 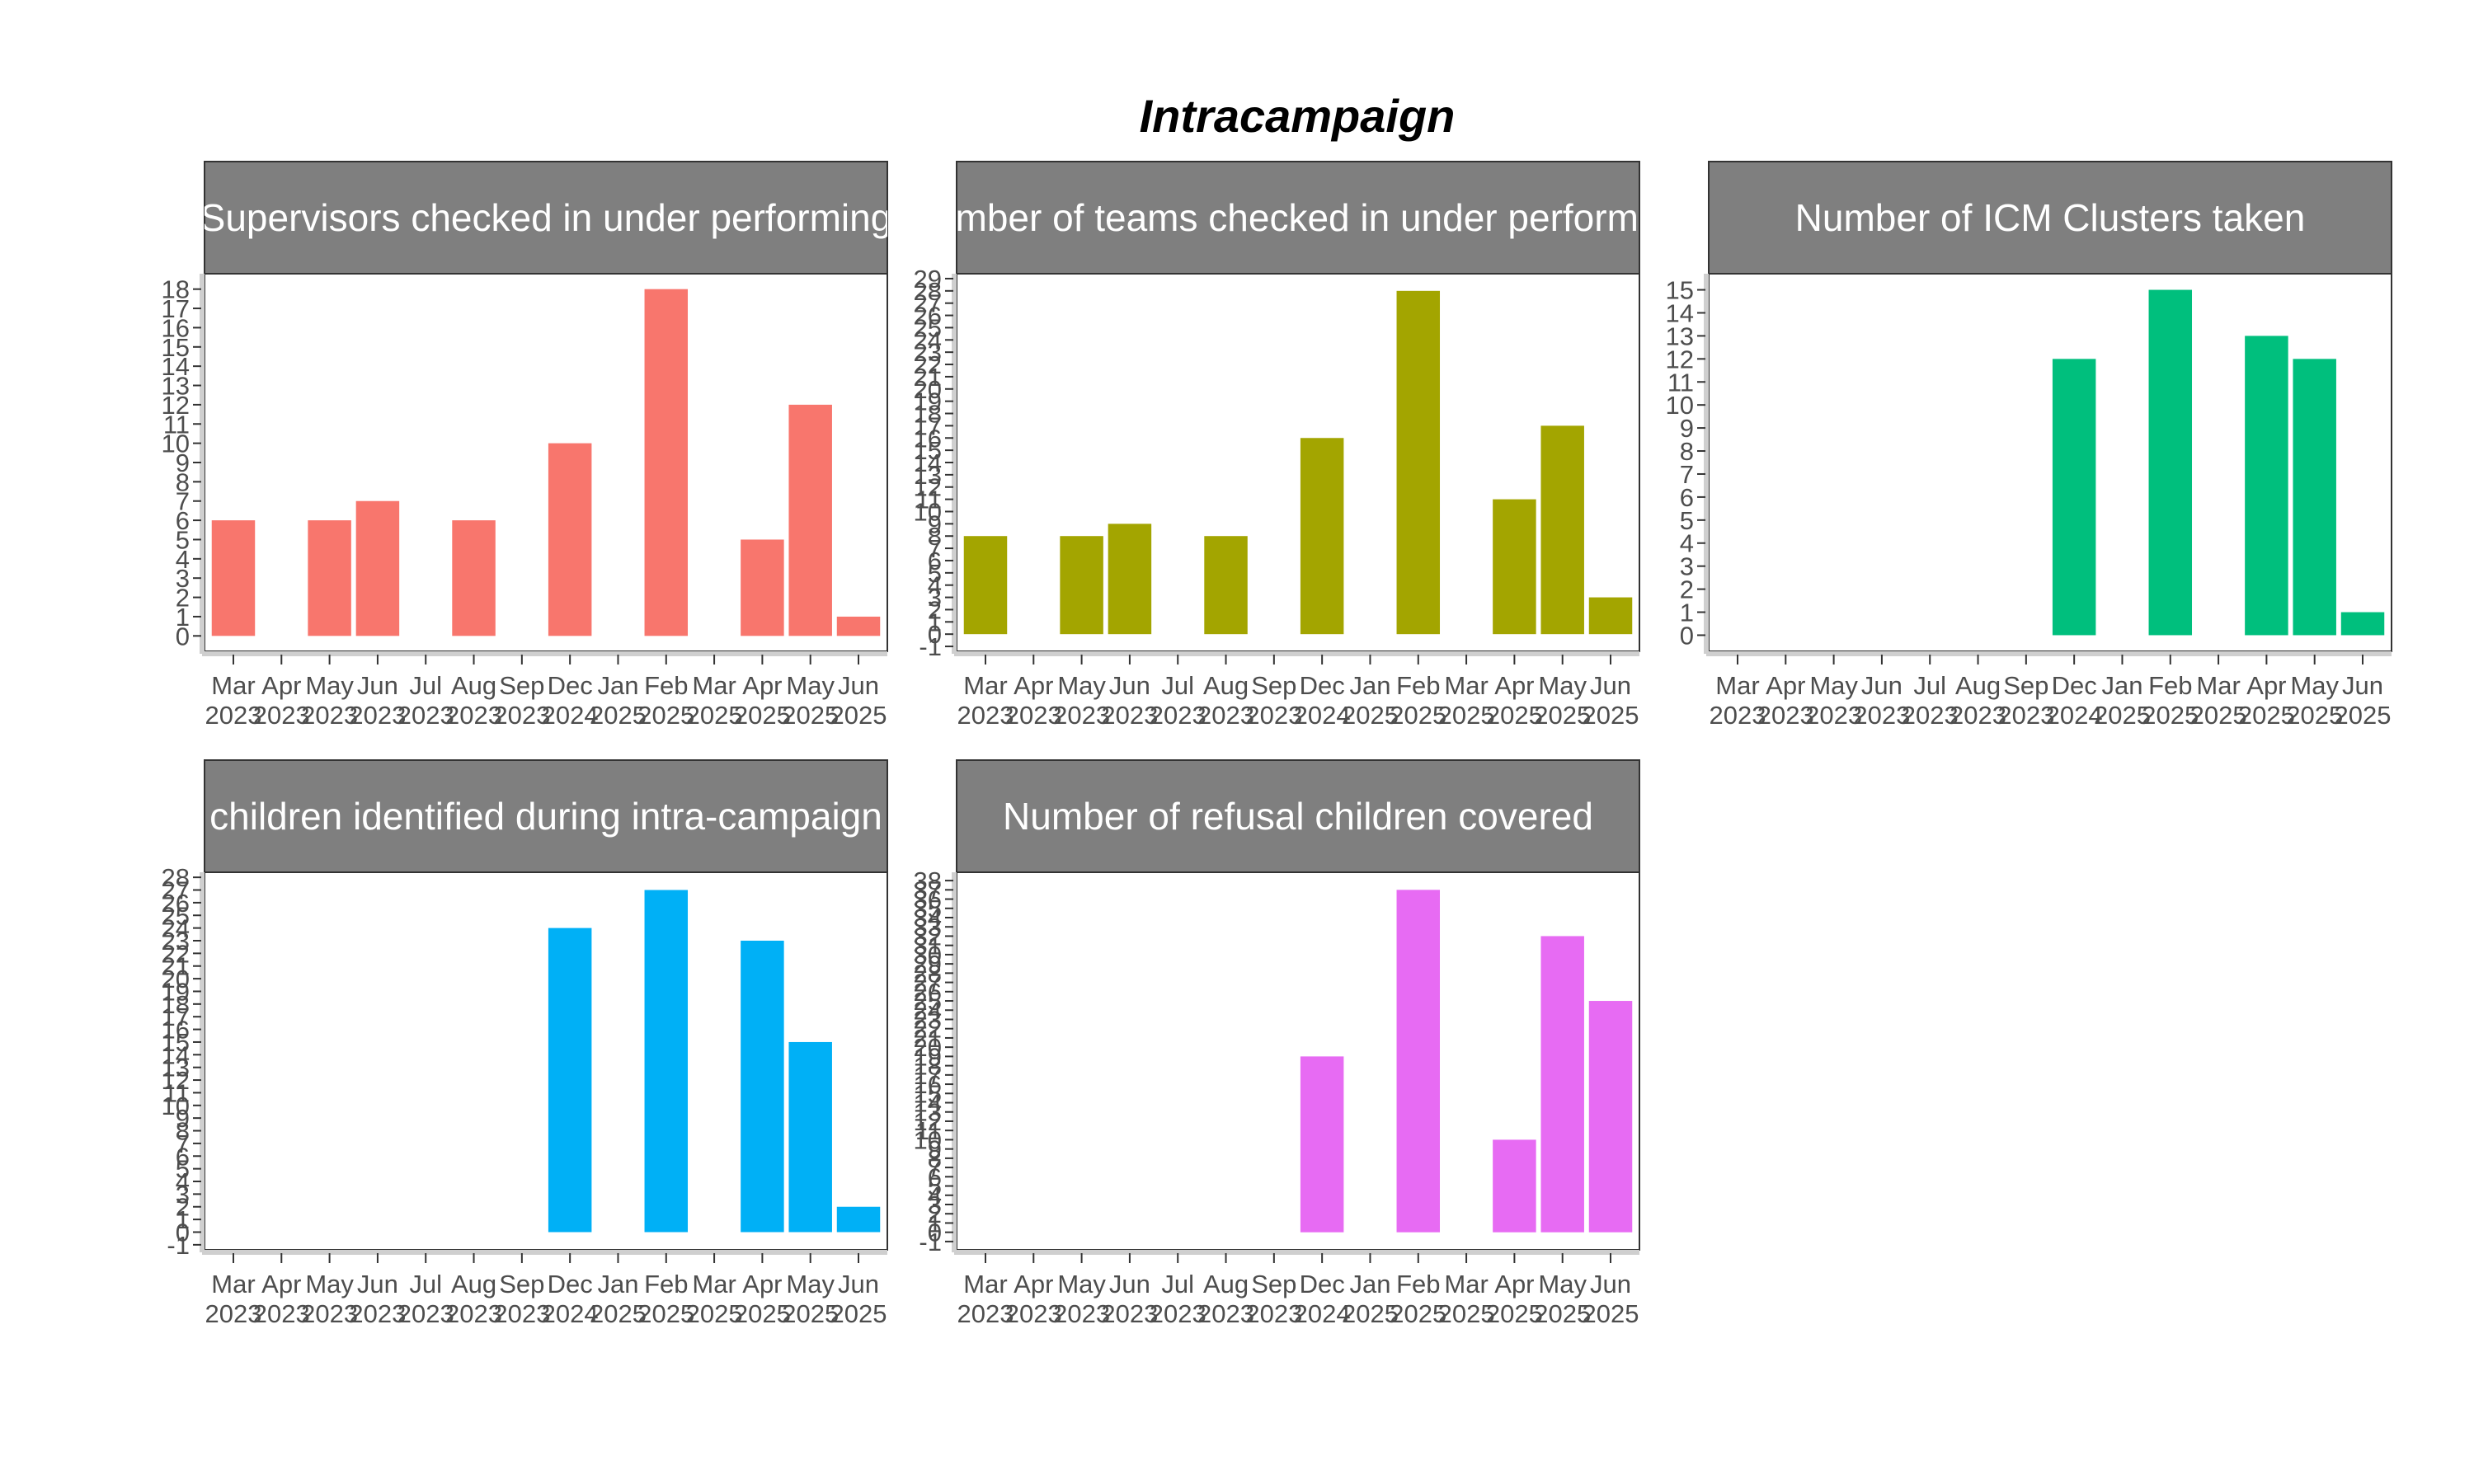 What do you see at coordinates (928, 1019) in the screenshot?
I see `y-tick-label: 23` at bounding box center [928, 1019].